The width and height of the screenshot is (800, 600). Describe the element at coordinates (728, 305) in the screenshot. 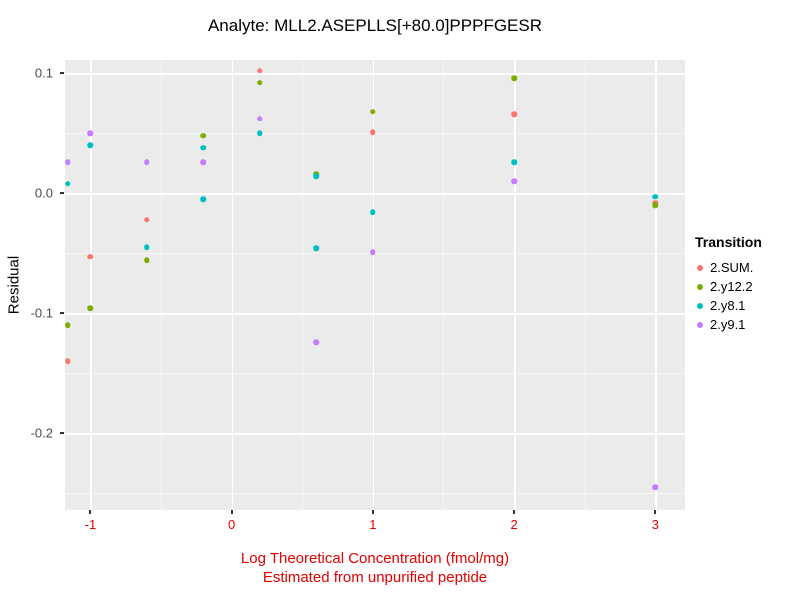

I see `legend-item-label: 2.y8.1` at that location.